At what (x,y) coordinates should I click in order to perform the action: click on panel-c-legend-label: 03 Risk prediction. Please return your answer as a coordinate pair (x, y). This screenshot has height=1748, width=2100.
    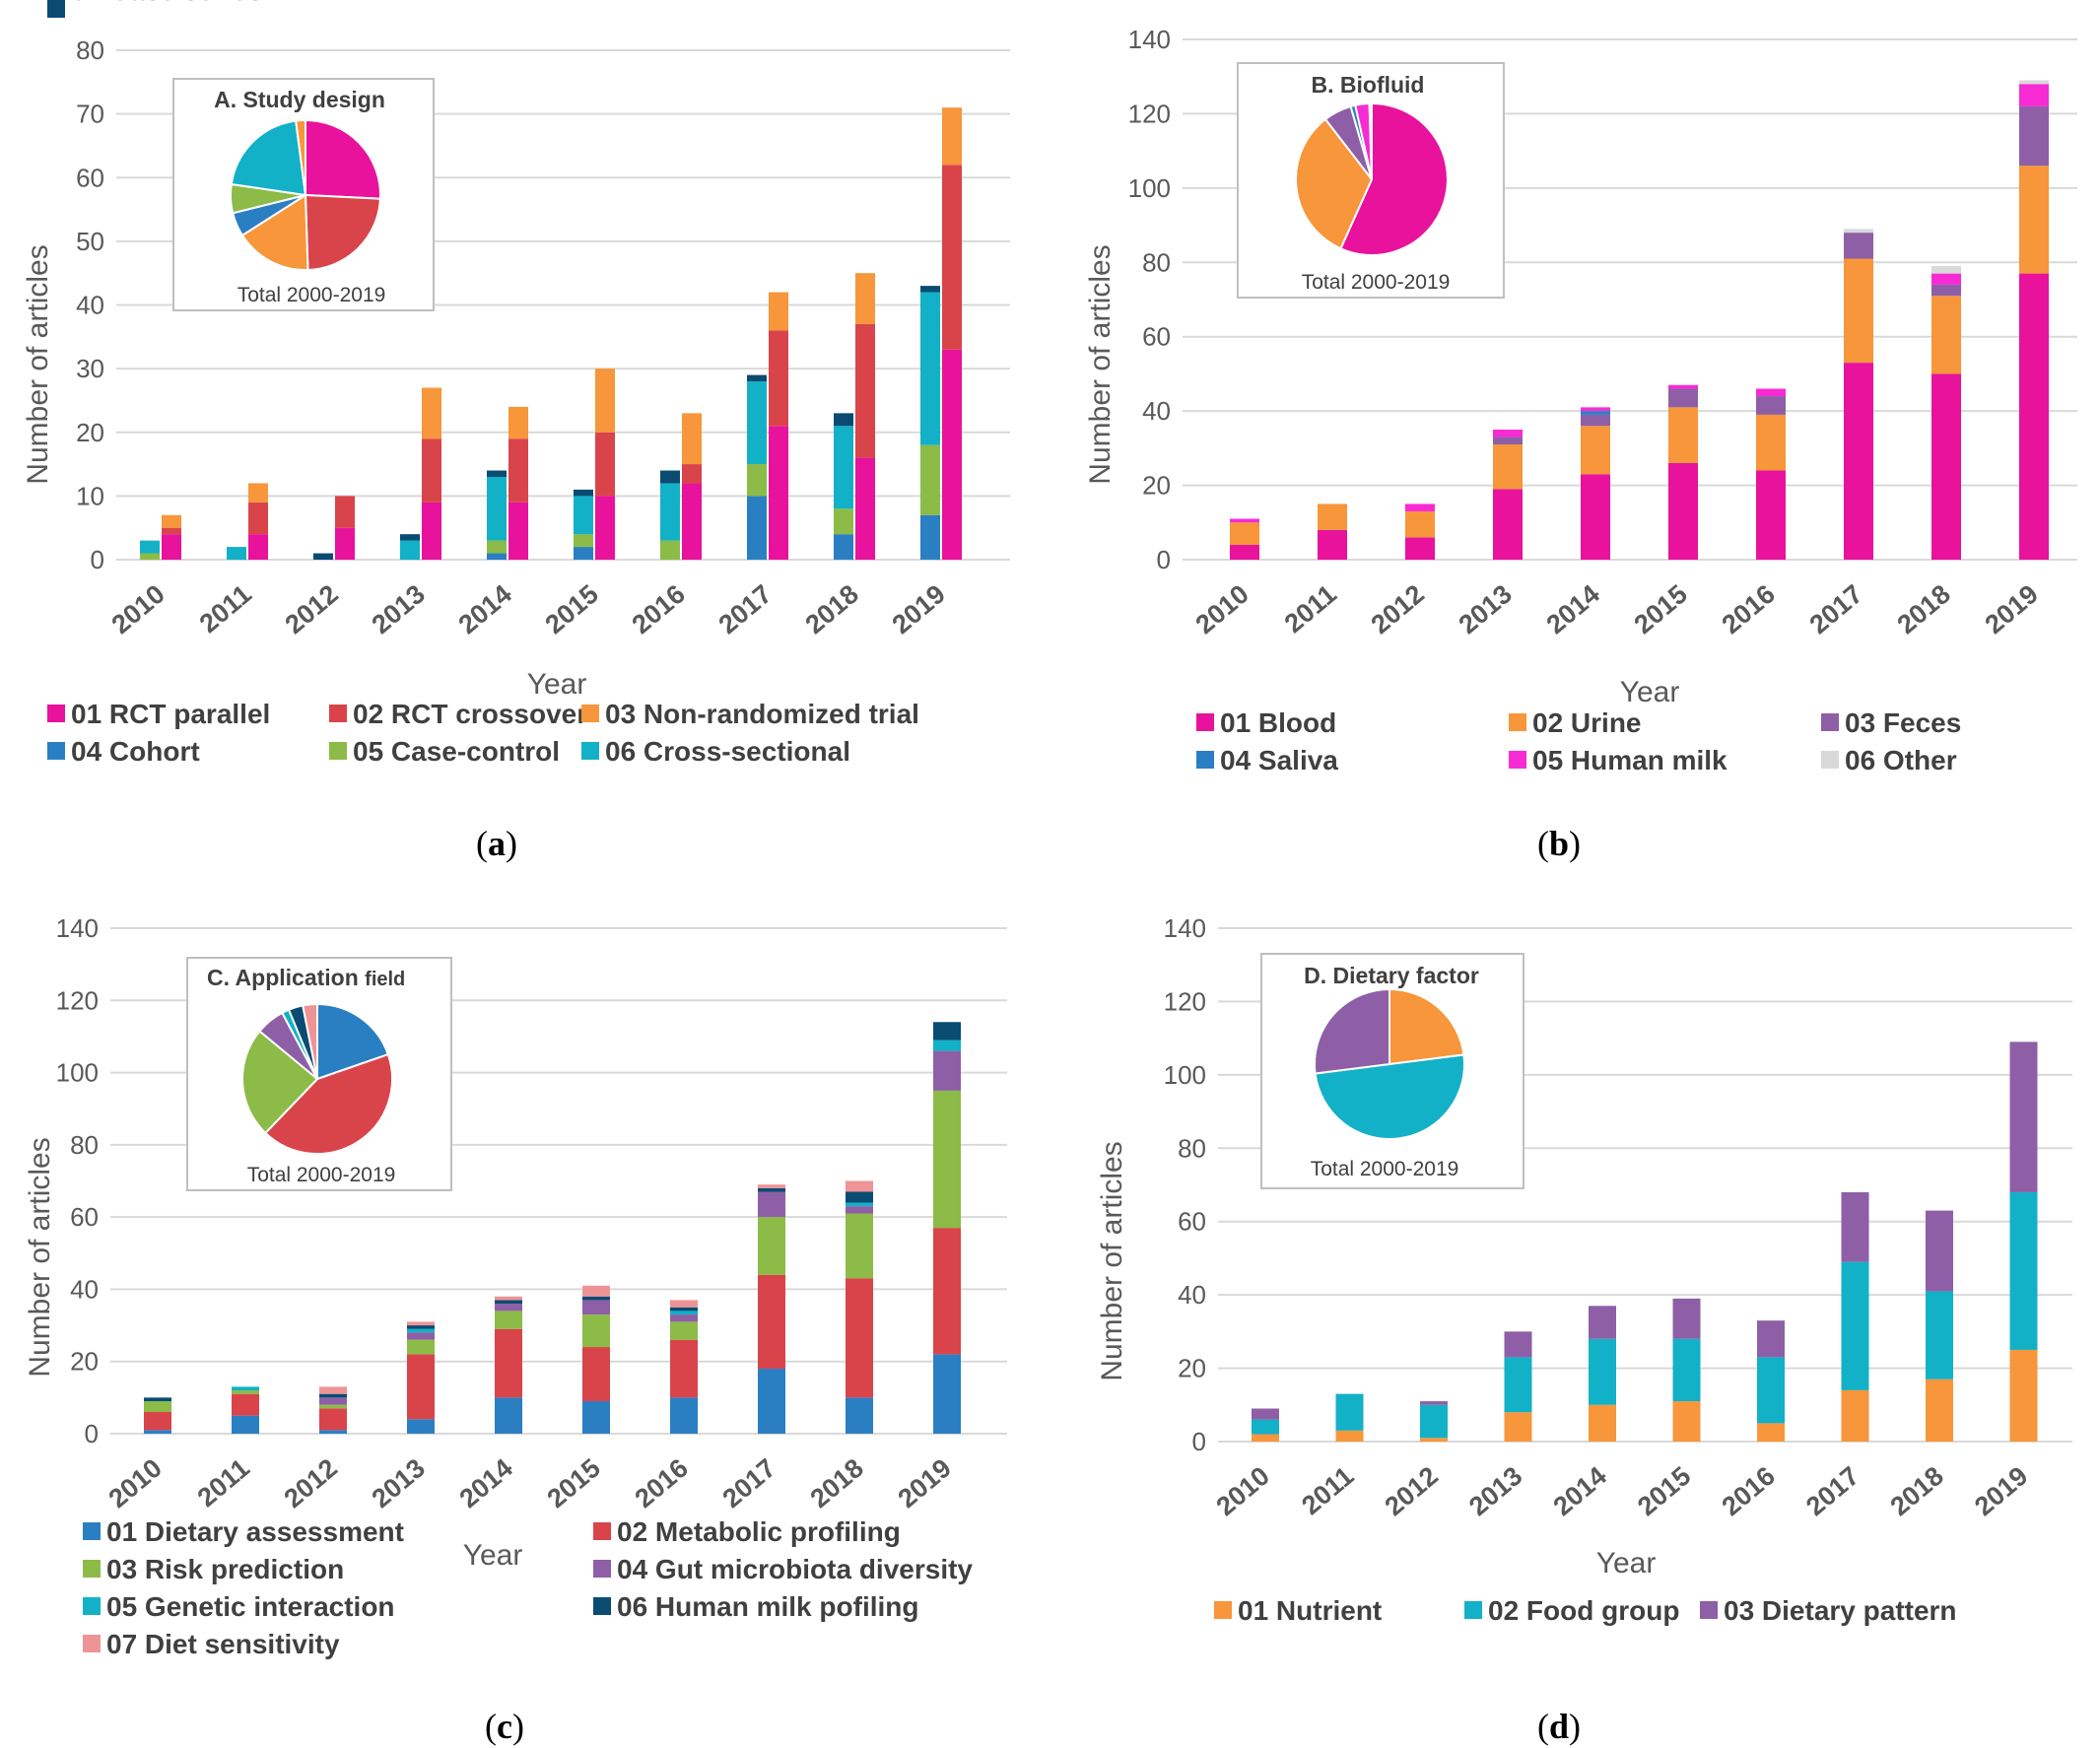
    Looking at the image, I should click on (225, 1569).